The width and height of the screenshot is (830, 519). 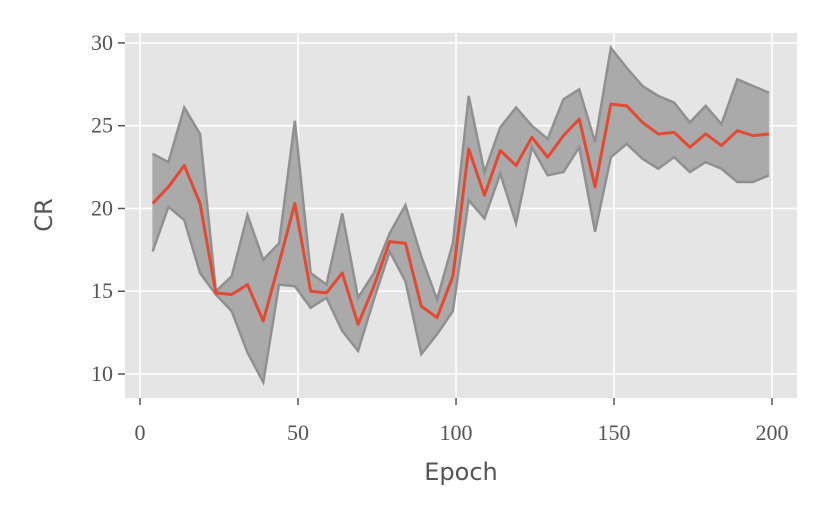 What do you see at coordinates (102, 207) in the screenshot?
I see `y-tick-label: 20` at bounding box center [102, 207].